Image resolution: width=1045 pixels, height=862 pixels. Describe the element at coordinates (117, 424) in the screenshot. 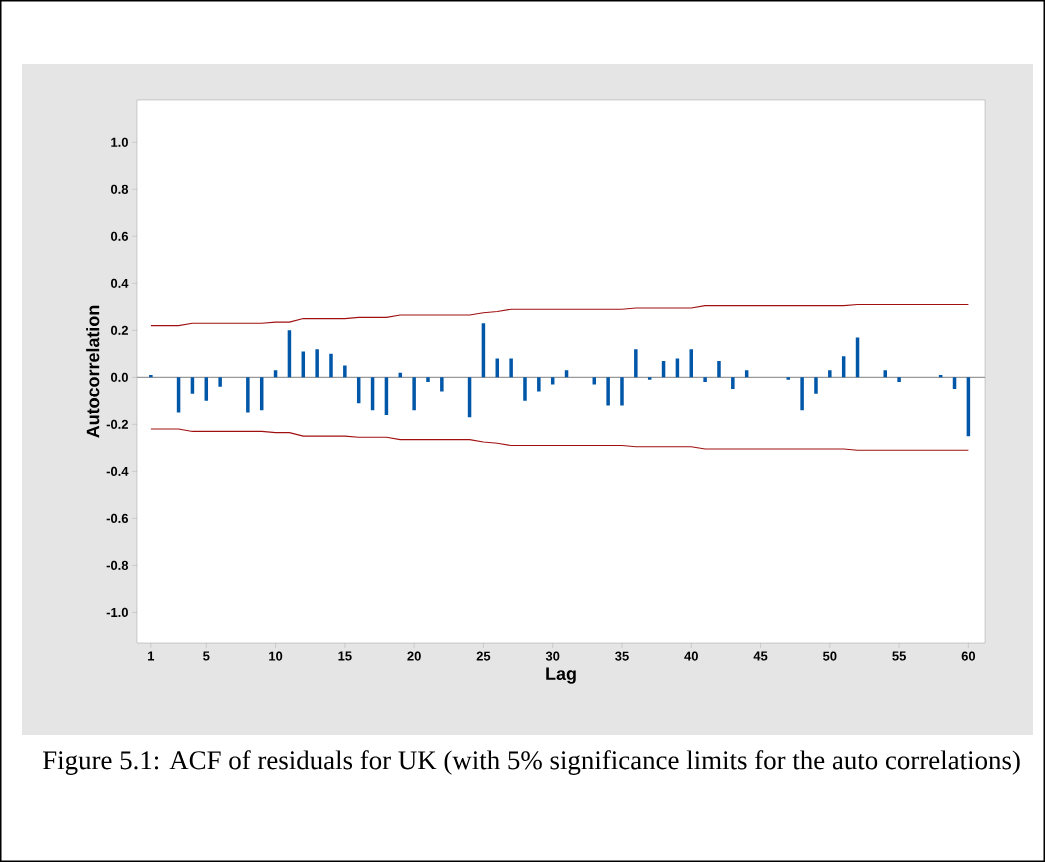

I see `y-tick-label: -0.2` at that location.